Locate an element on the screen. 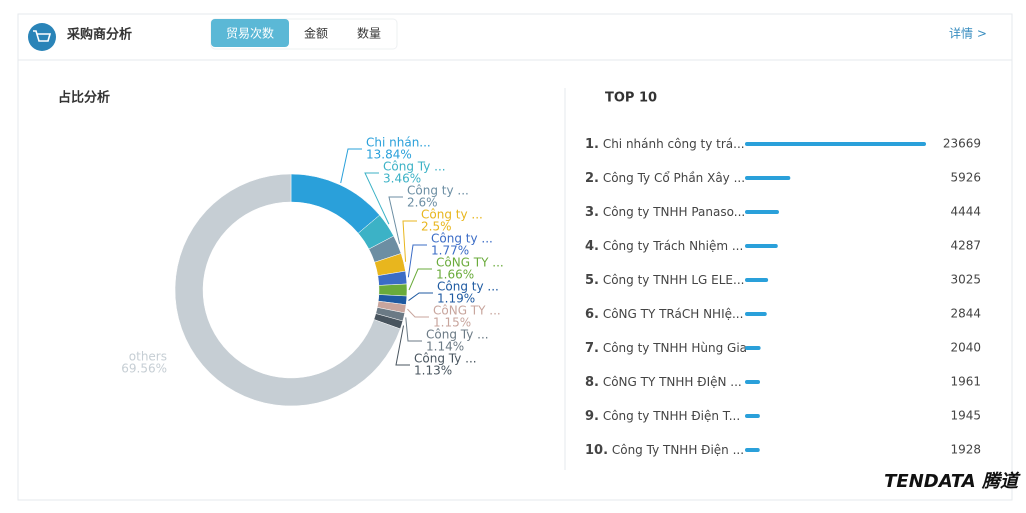  tab: 贸易次数 is located at coordinates (250, 33).